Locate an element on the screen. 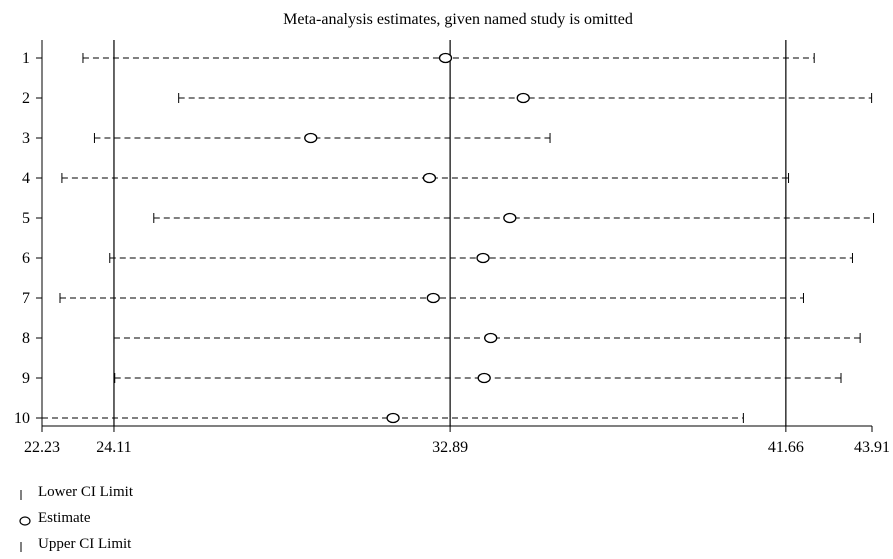 Image resolution: width=893 pixels, height=559 pixels. x-tick-label: 32.89 is located at coordinates (450, 447).